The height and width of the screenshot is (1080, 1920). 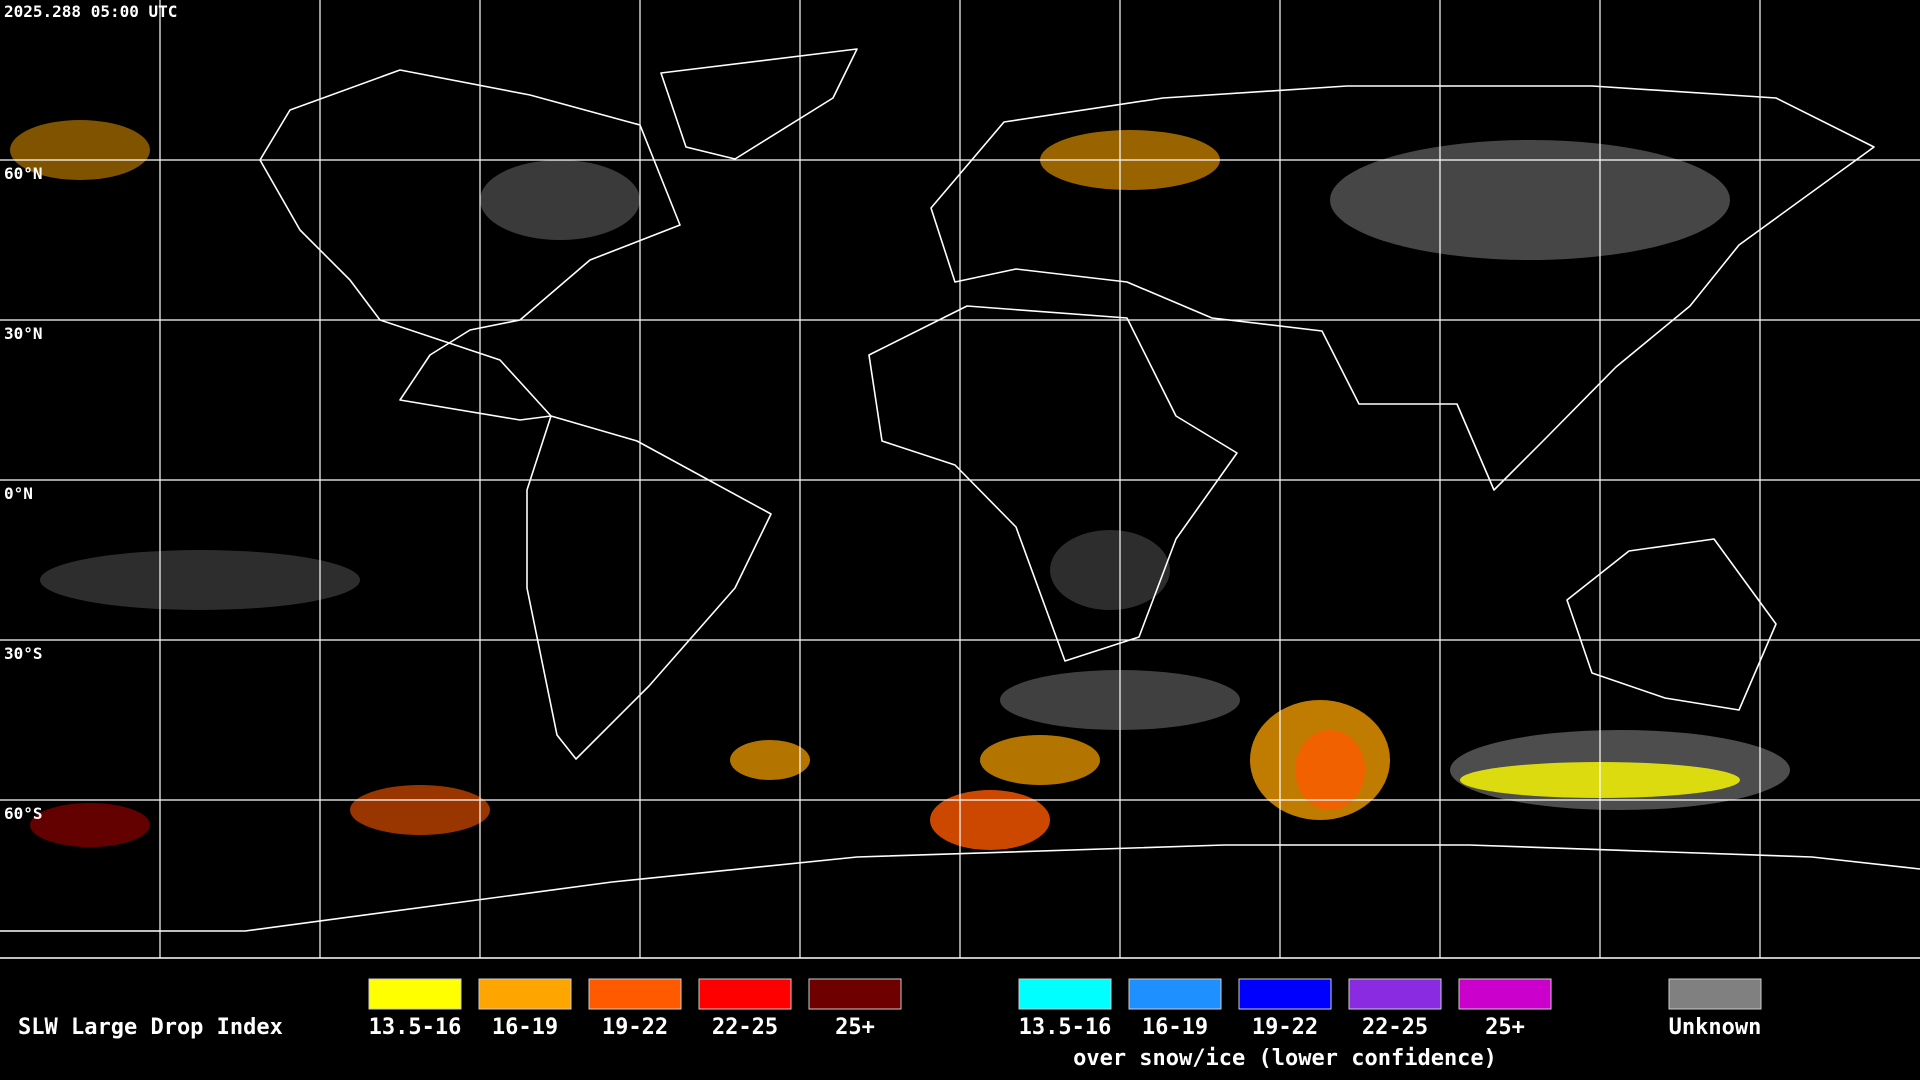 What do you see at coordinates (23, 173) in the screenshot?
I see `latitude-label: 60°N` at bounding box center [23, 173].